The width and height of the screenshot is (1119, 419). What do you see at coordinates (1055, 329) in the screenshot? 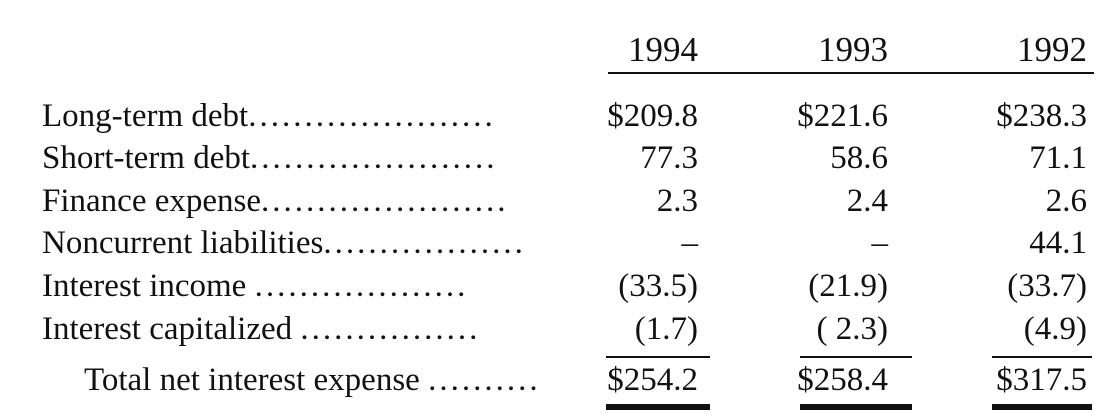
I see `cell-1992: (4.9)` at bounding box center [1055, 329].